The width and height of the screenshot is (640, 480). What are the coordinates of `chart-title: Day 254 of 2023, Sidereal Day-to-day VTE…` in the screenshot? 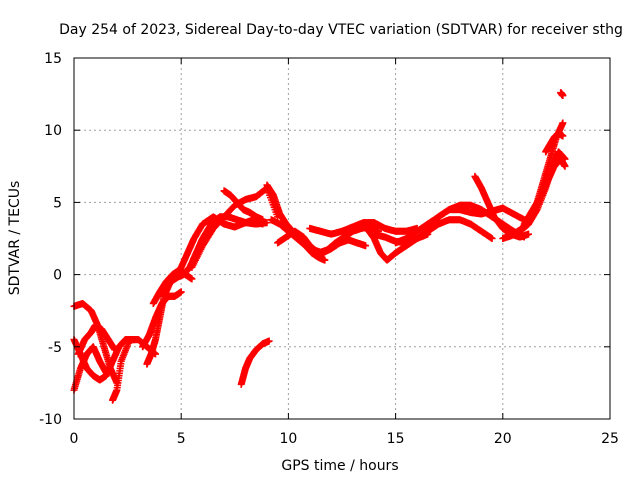 It's located at (341, 30).